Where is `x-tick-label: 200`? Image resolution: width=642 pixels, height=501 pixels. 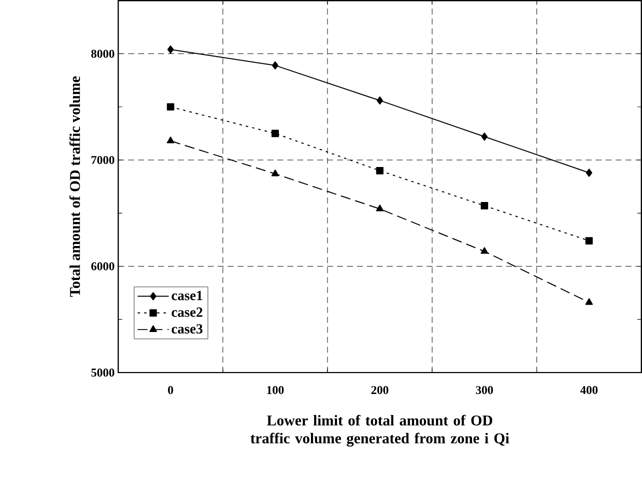
x-tick-label: 200 is located at coordinates (379, 390).